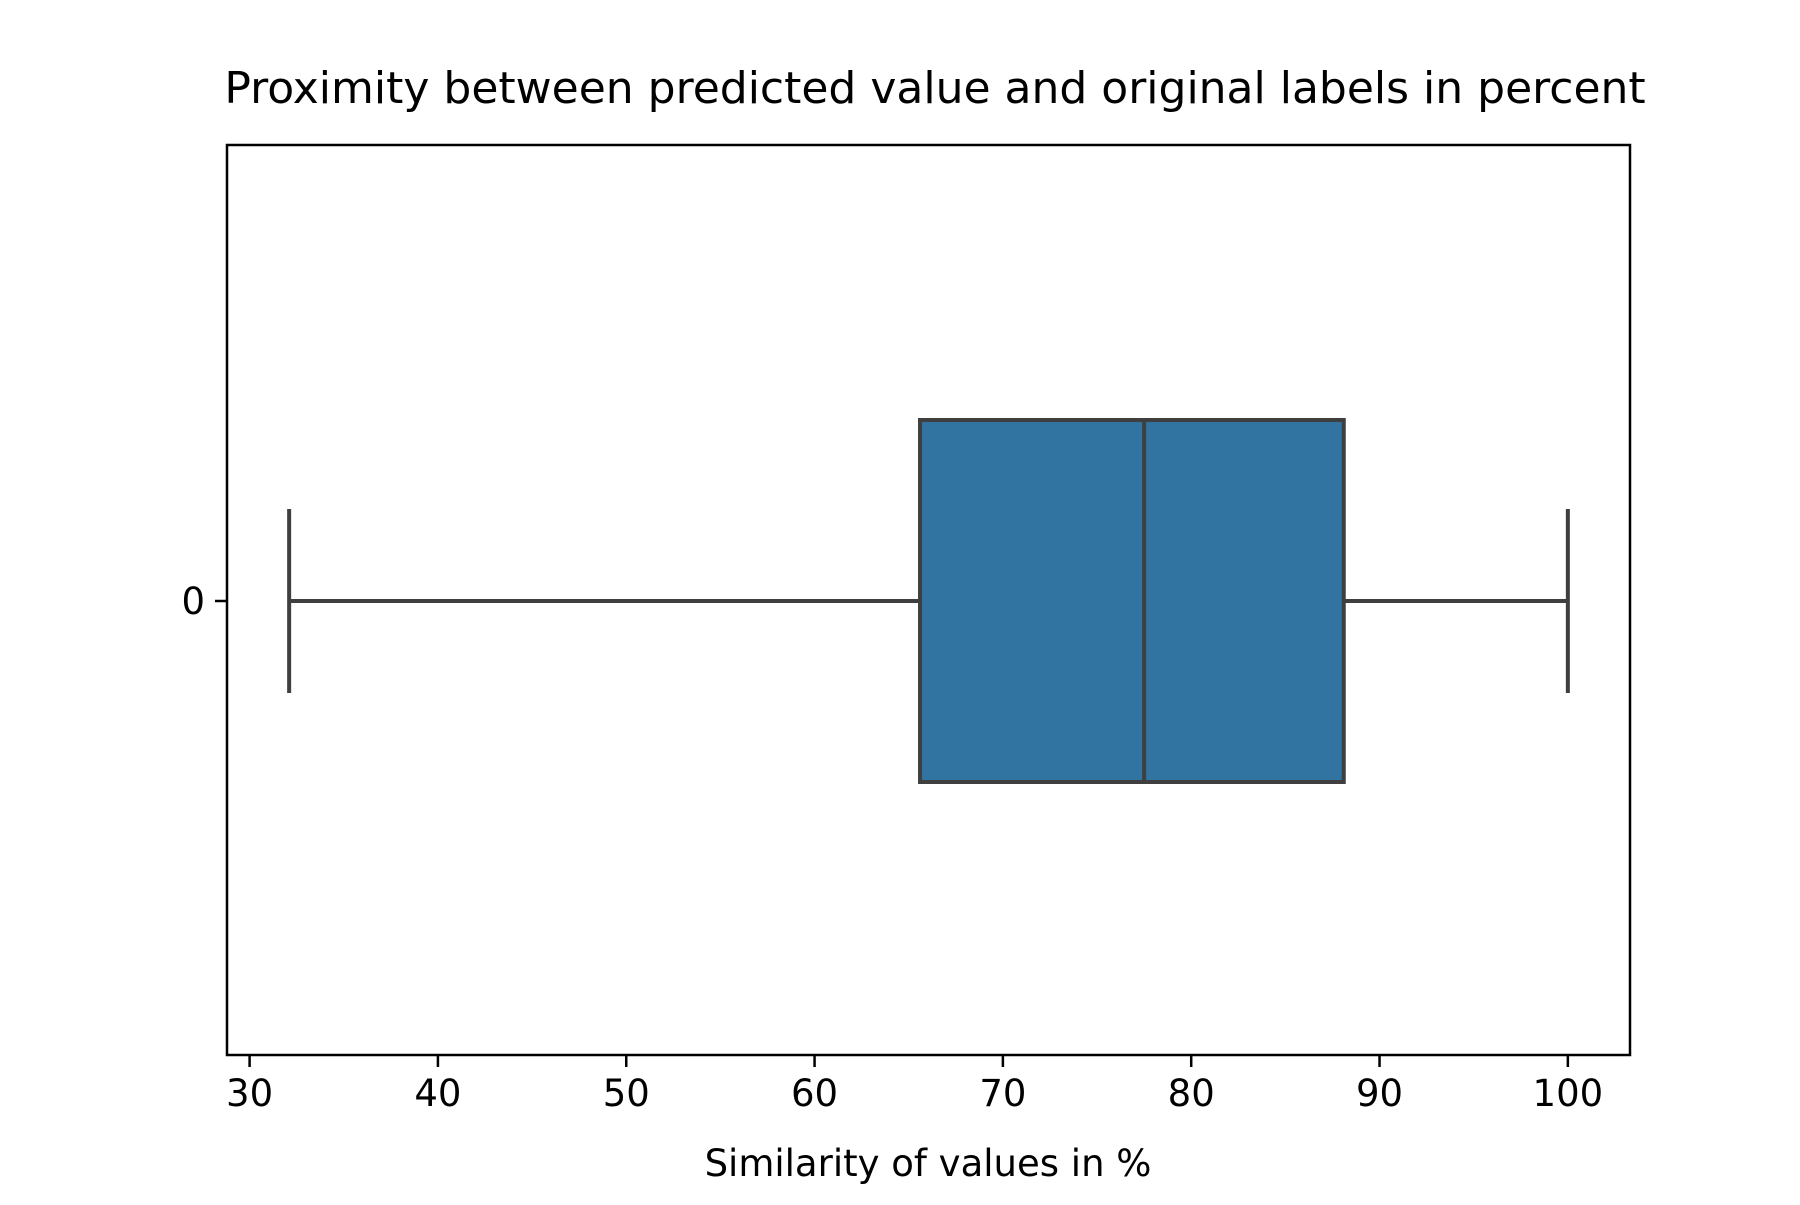  What do you see at coordinates (1379, 1093) in the screenshot?
I see `x-tick-label: 90` at bounding box center [1379, 1093].